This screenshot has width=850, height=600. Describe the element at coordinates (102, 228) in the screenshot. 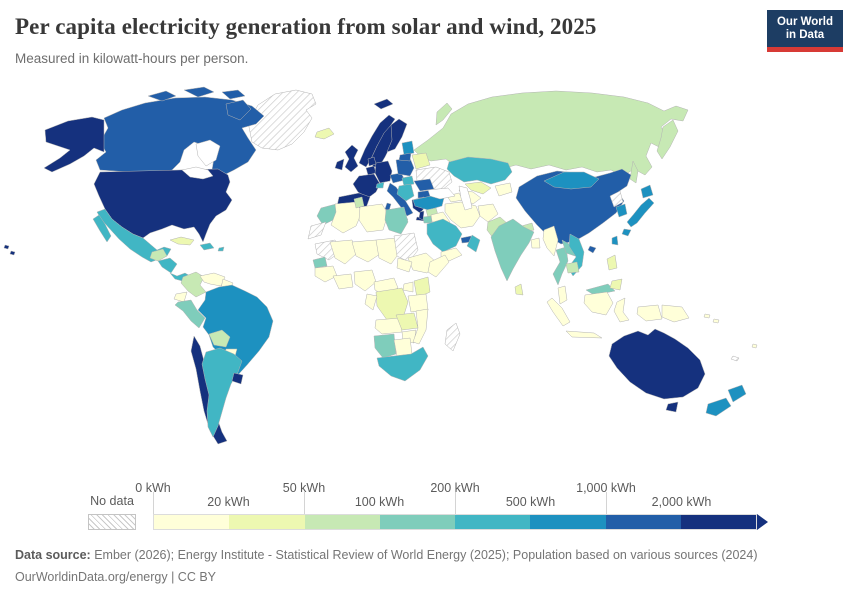

I see `country-mexico-baja` at that location.